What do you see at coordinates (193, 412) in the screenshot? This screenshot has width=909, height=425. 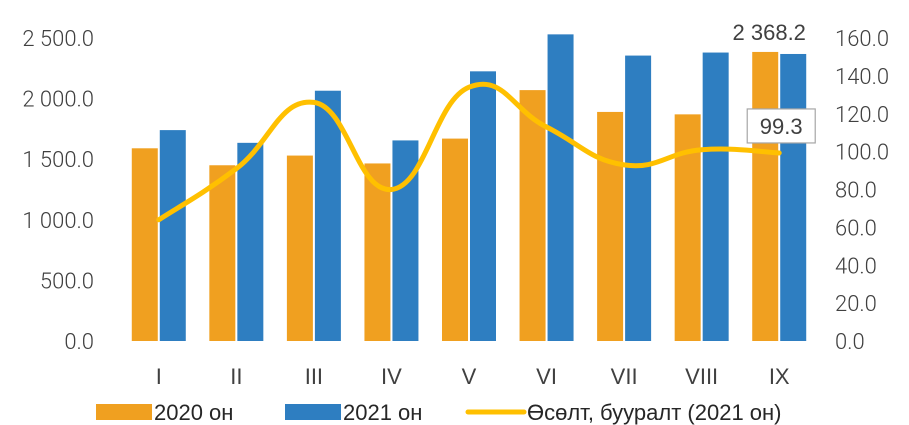 I see `legend-label-2020: 2020 он` at bounding box center [193, 412].